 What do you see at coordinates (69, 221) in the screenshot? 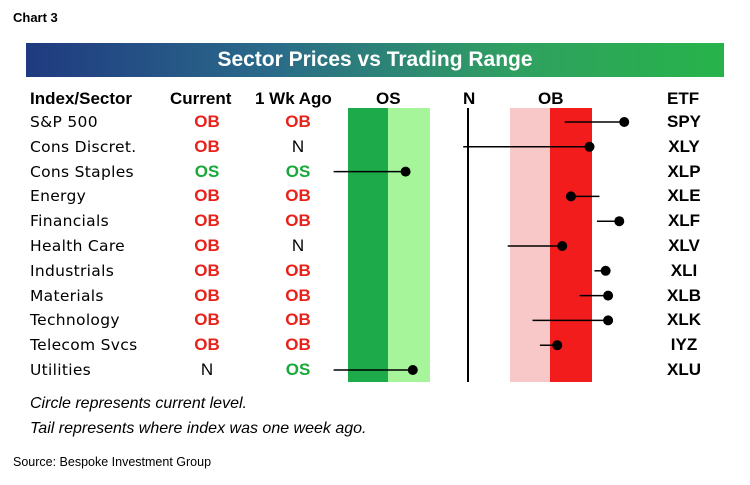
I see `sector-name: Financials` at bounding box center [69, 221].